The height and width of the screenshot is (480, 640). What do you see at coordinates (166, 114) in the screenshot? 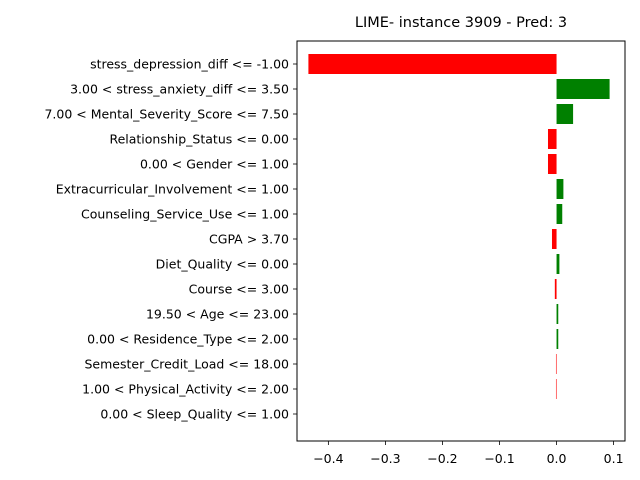
I see `y-tick-label-2: 7.00 < Mental_Severity_Score <= 7.50` at bounding box center [166, 114].